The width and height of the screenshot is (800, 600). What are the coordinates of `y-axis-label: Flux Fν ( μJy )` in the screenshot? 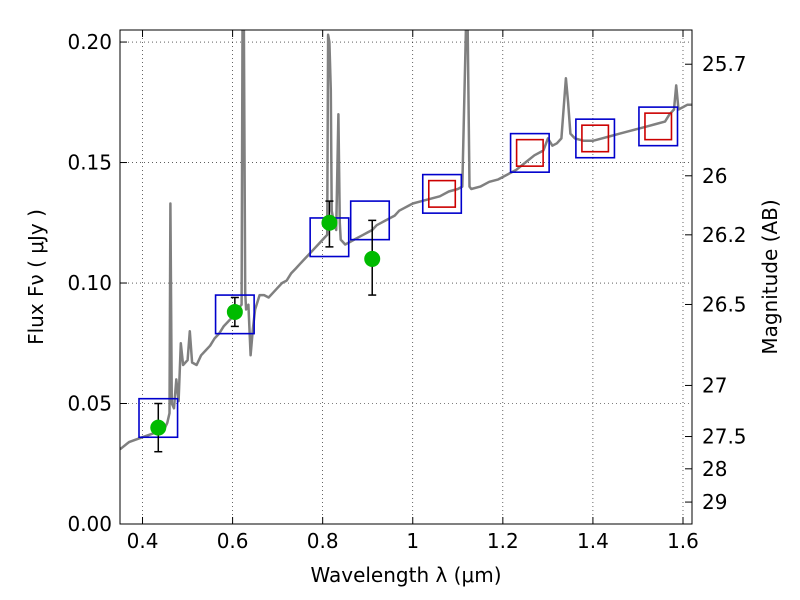 It's located at (36, 277).